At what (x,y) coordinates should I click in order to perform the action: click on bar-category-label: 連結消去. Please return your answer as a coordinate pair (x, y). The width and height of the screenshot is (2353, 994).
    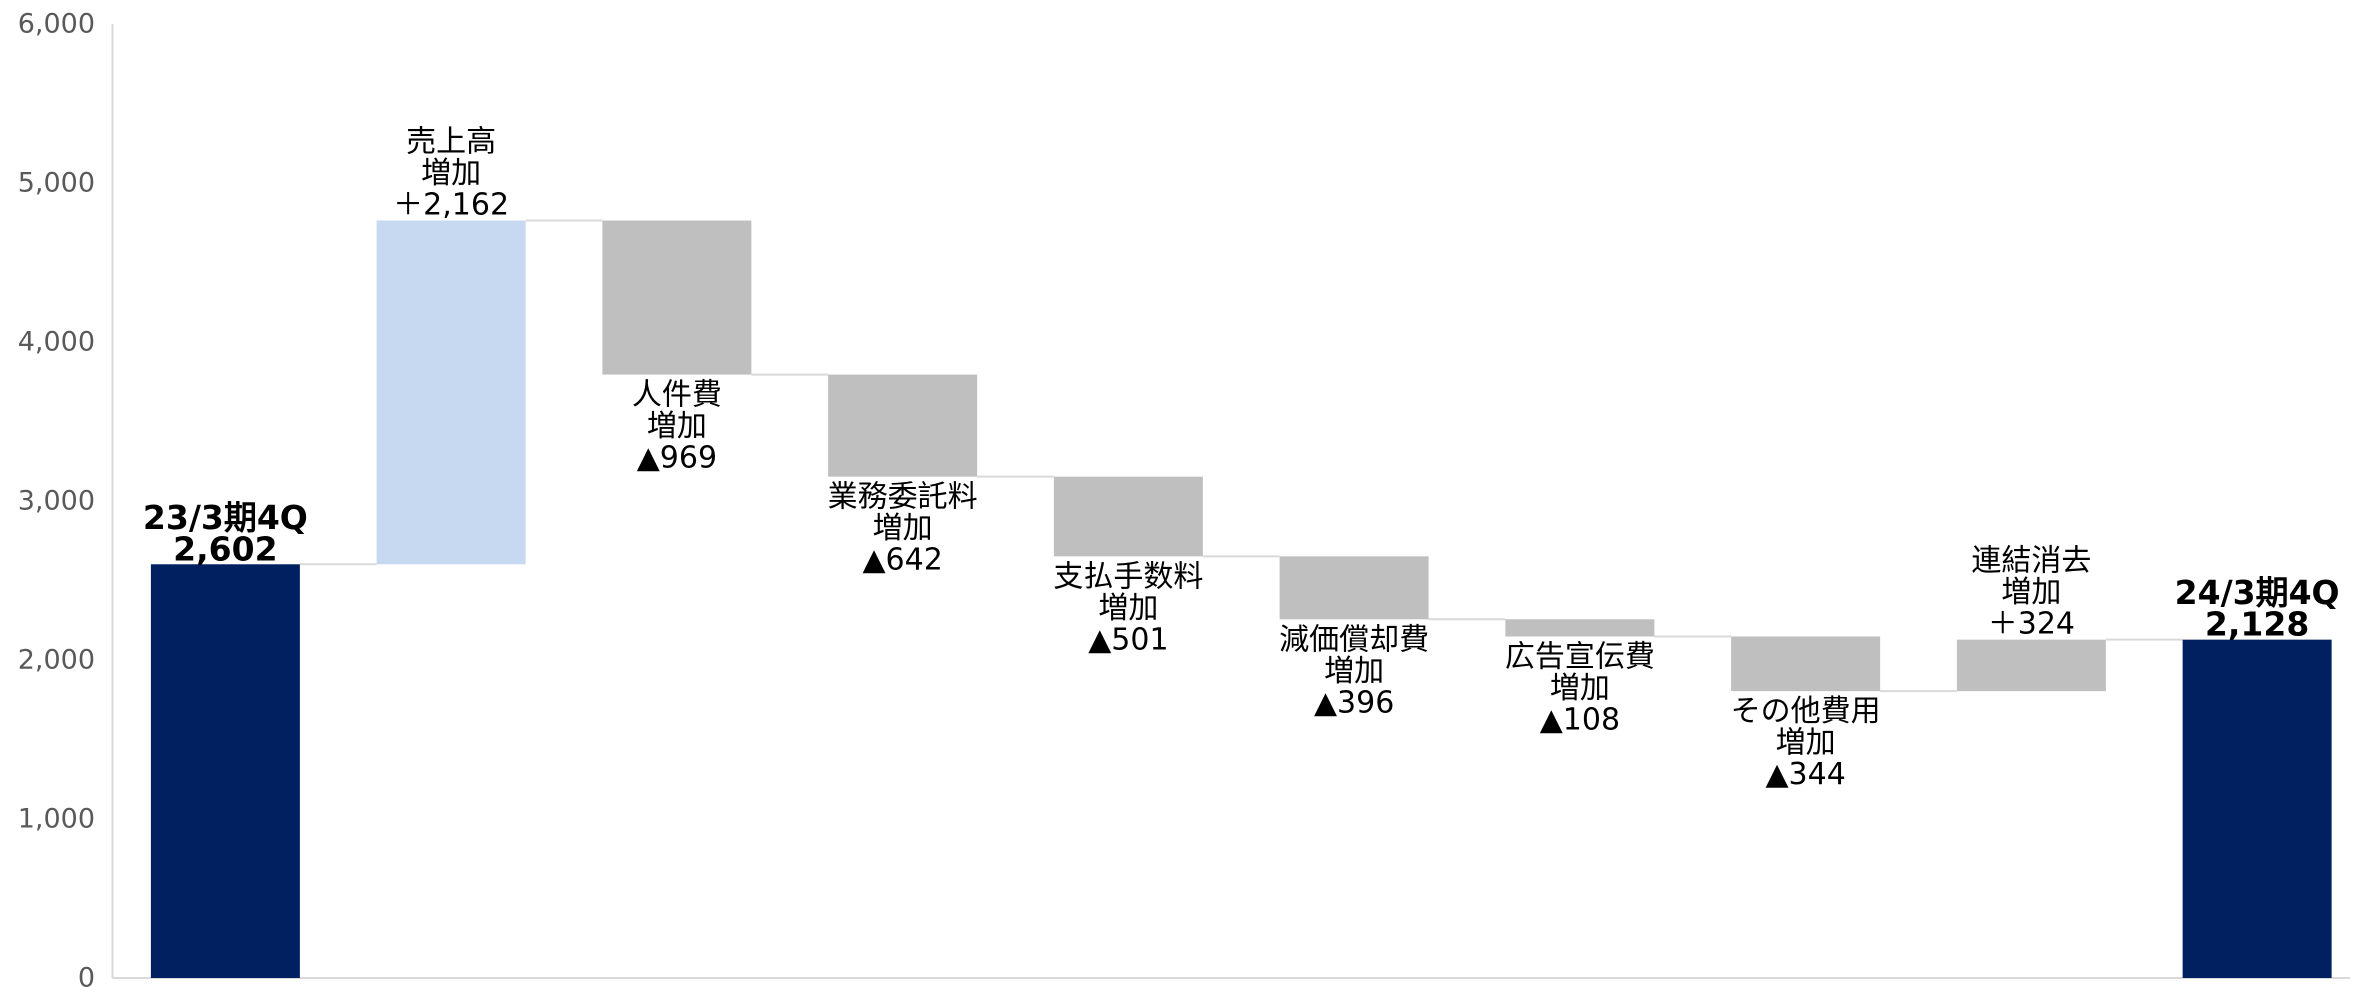
    Looking at the image, I should click on (2031, 561).